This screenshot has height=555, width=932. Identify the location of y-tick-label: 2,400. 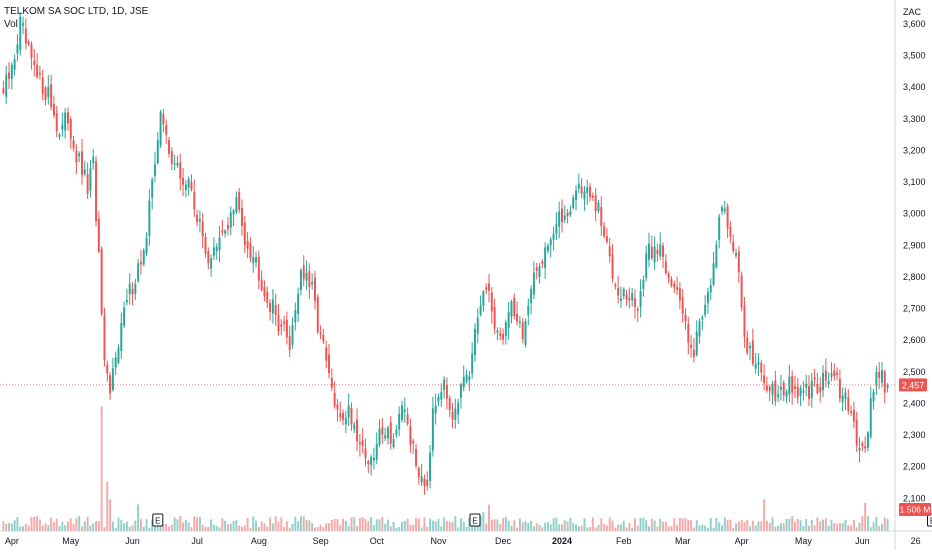
(914, 403).